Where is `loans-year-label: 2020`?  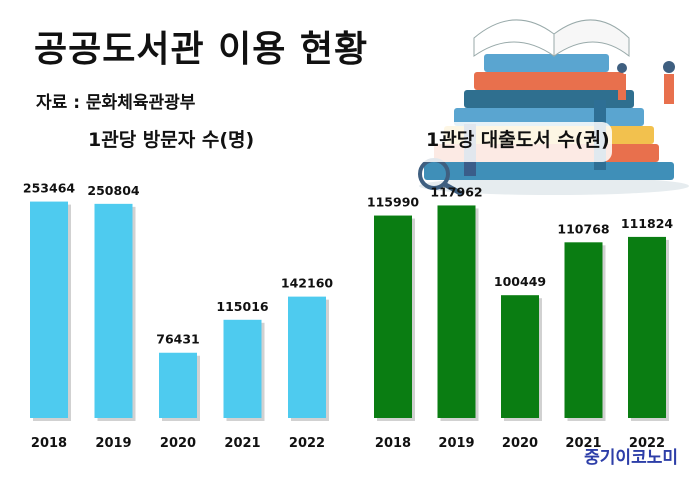 loans-year-label: 2020 is located at coordinates (520, 443).